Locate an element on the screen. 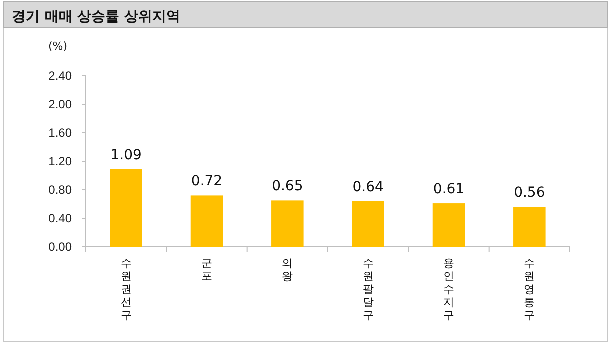  x-tick-label: 군포 is located at coordinates (207, 270).